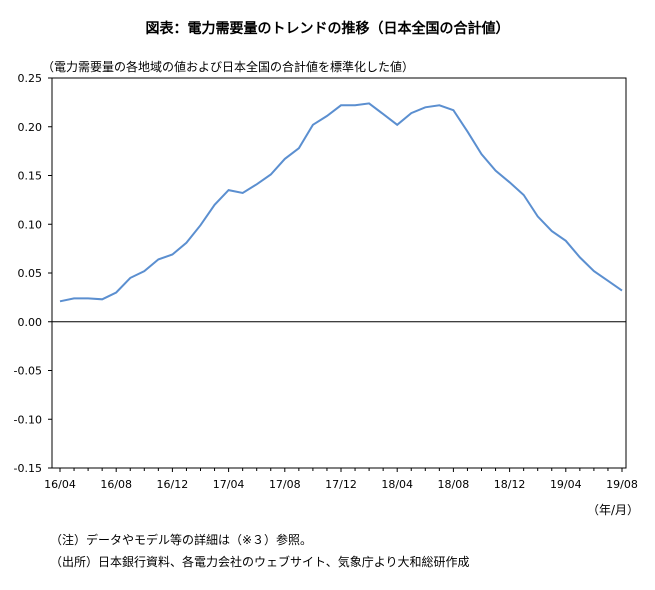 The height and width of the screenshot is (590, 655). I want to click on y-tick-label: -0.10, so click(28, 419).